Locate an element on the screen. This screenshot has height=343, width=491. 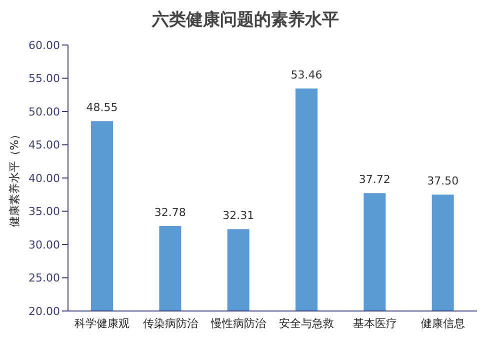
data-label: 32.31 is located at coordinates (238, 215).